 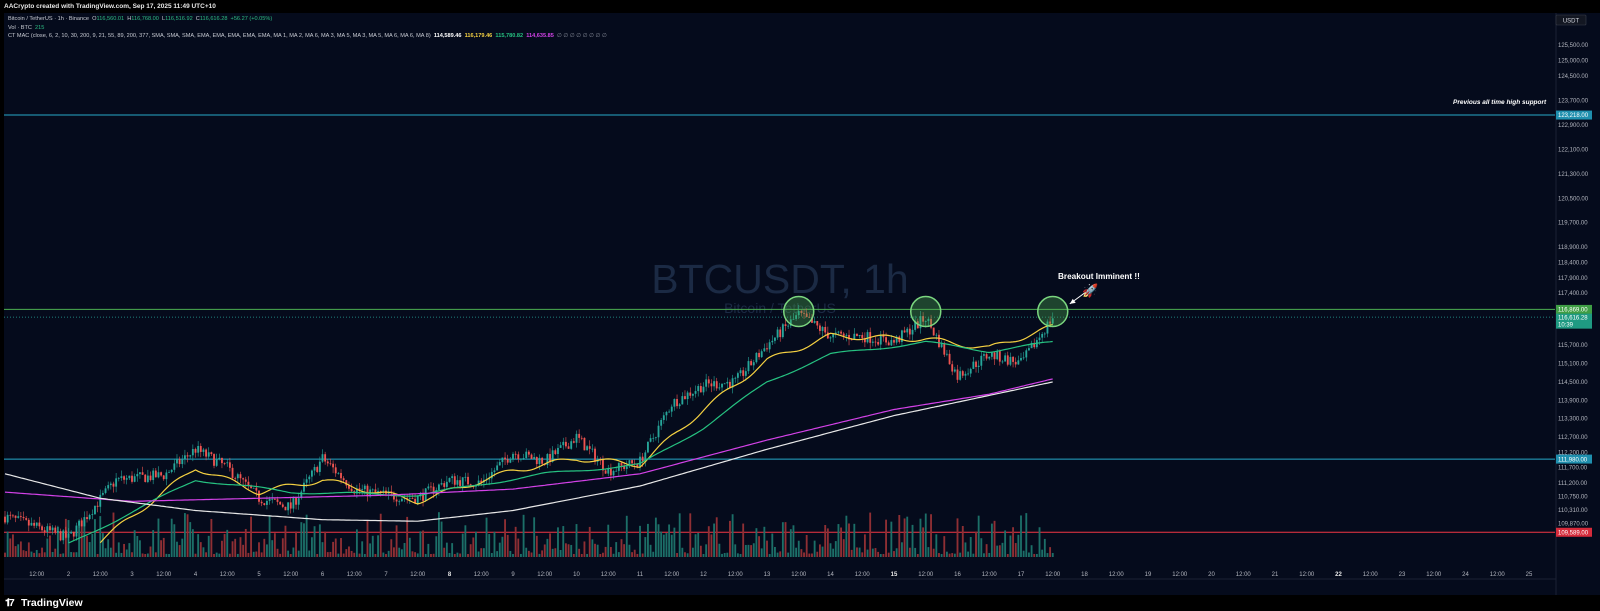 What do you see at coordinates (799, 311) in the screenshot?
I see `resistance-test-circle` at bounding box center [799, 311].